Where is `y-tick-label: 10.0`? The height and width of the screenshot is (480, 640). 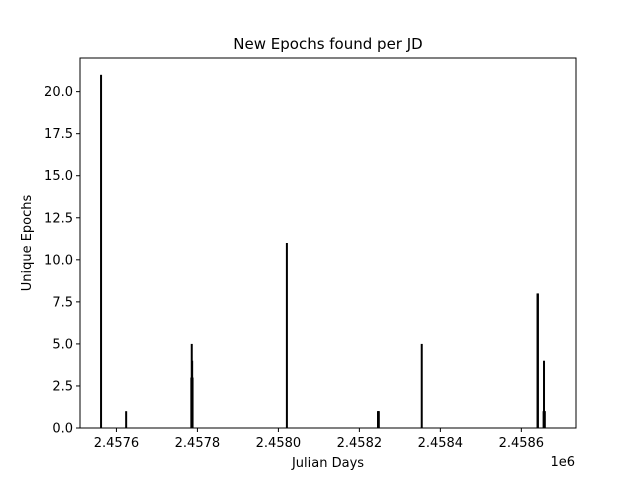 y-tick-label: 10.0 is located at coordinates (58, 260).